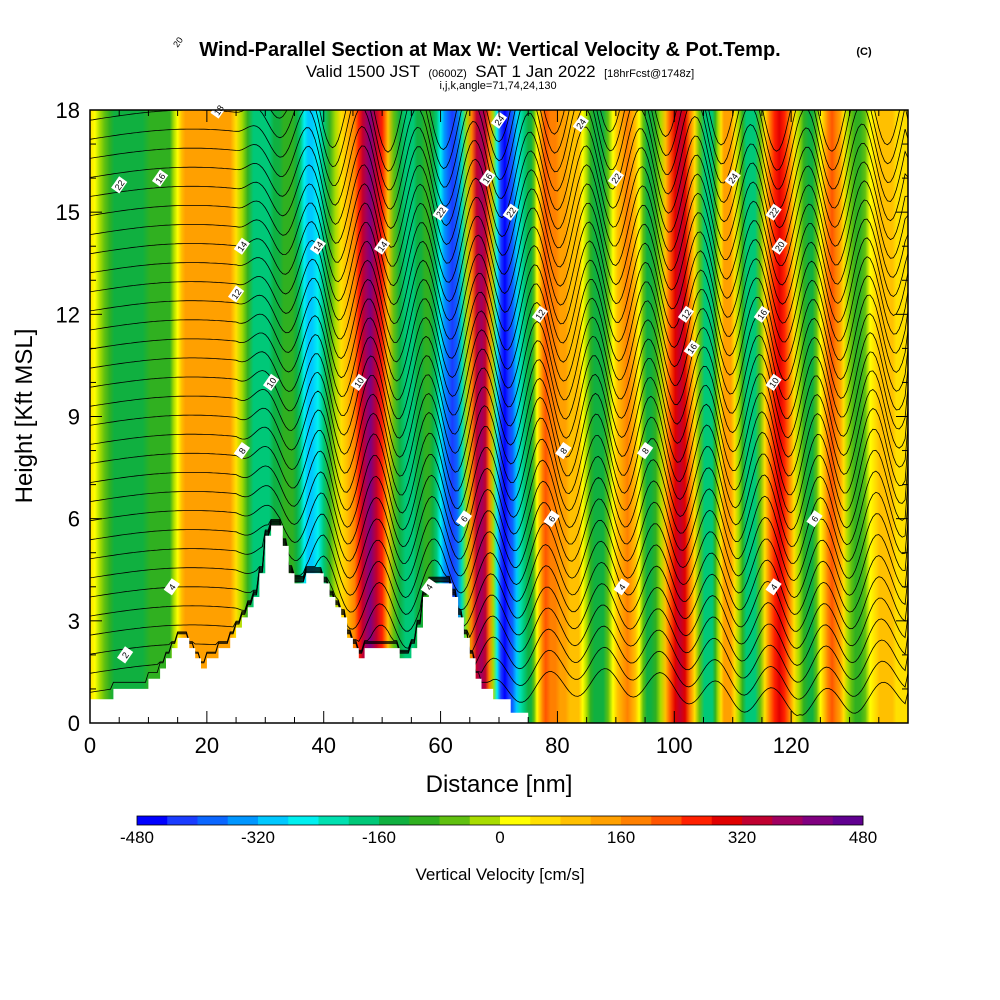 This screenshot has width=1000, height=1000. Describe the element at coordinates (791, 745) in the screenshot. I see `x-tick-label: 120` at that location.